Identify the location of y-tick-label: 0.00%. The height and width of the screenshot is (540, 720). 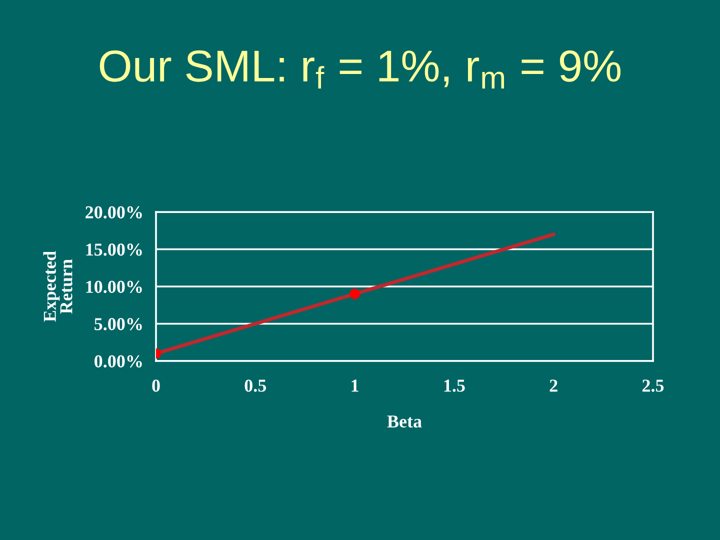
(118, 361).